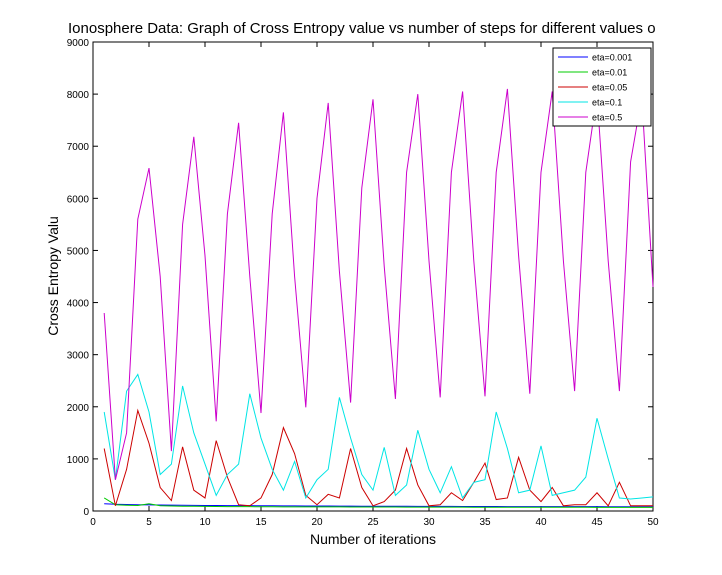  Describe the element at coordinates (317, 522) in the screenshot. I see `x-tick-label: 20` at that location.